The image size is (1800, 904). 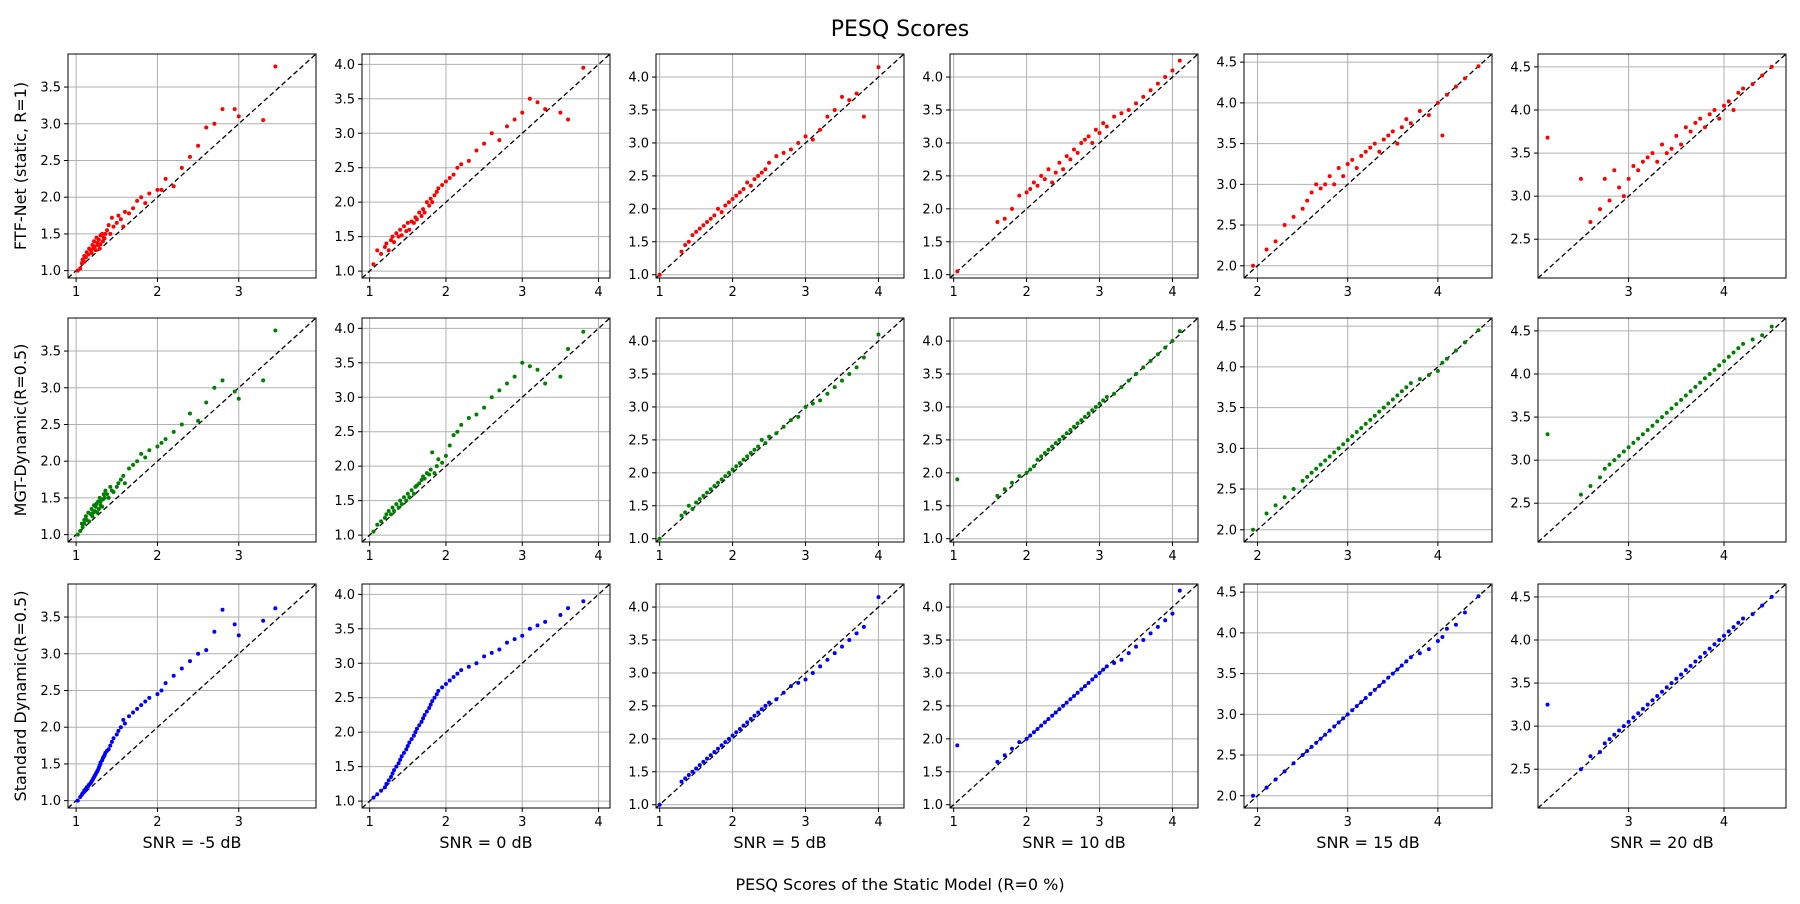 What do you see at coordinates (766, 176) in the screenshot?
I see `panel-r0-c2: 1 2 3 4 1.0 1.5 2.0 2.5 3.0 3.5 4.0` at bounding box center [766, 176].